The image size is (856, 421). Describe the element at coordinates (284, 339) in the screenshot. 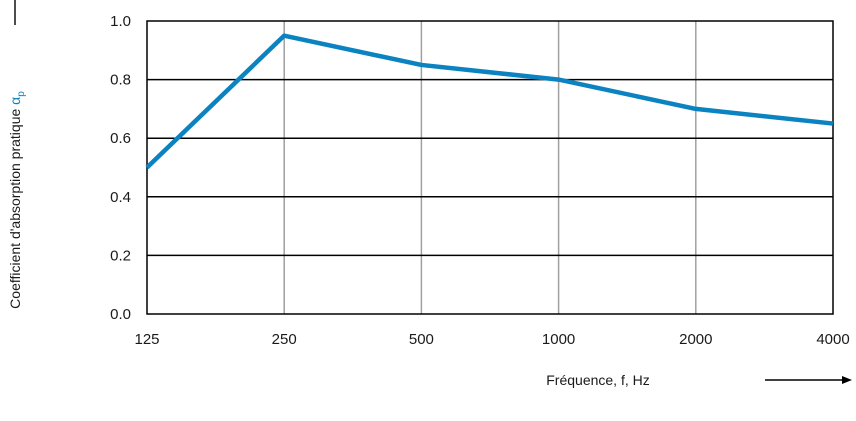

I see `x-tick-label: 250` at that location.